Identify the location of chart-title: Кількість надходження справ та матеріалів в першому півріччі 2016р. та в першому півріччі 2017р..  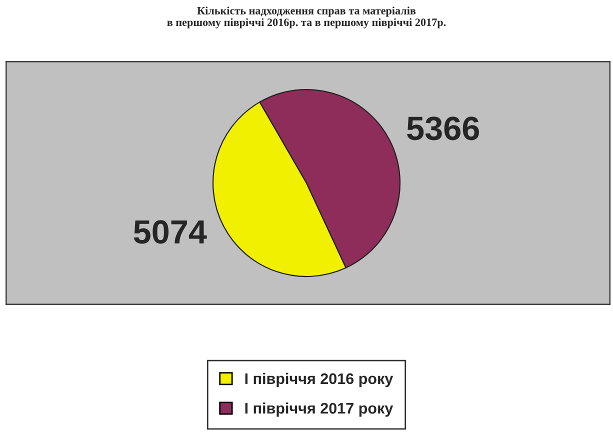
(306, 17).